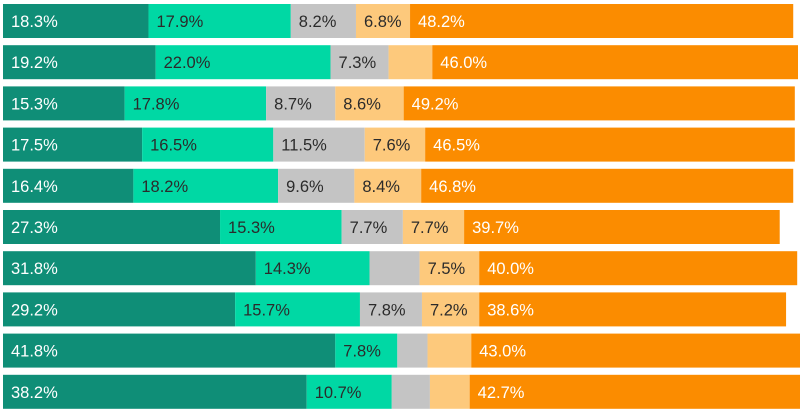 This screenshot has width=800, height=413. Describe the element at coordinates (318, 22) in the screenshot. I see `data-label: 8.2%` at that location.